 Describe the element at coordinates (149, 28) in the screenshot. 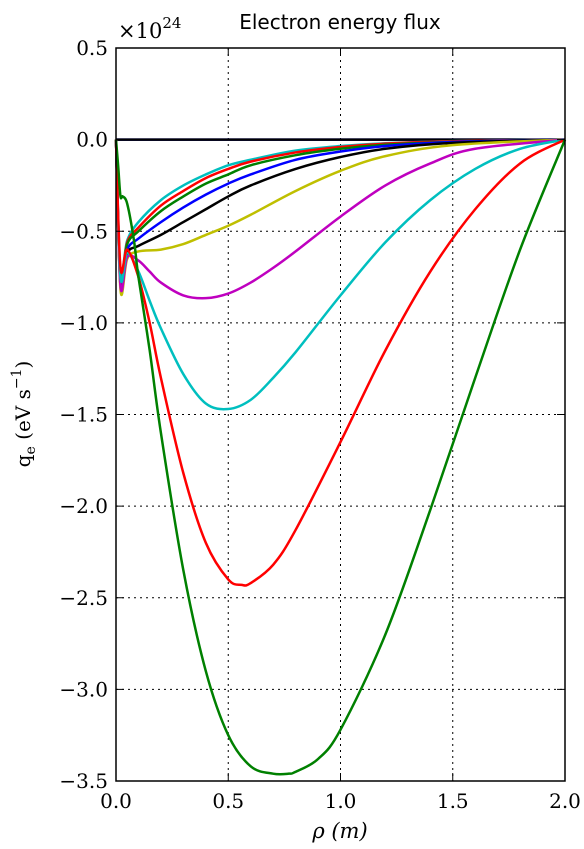

I see `axis-offset-label: ×10²⁴` at that location.